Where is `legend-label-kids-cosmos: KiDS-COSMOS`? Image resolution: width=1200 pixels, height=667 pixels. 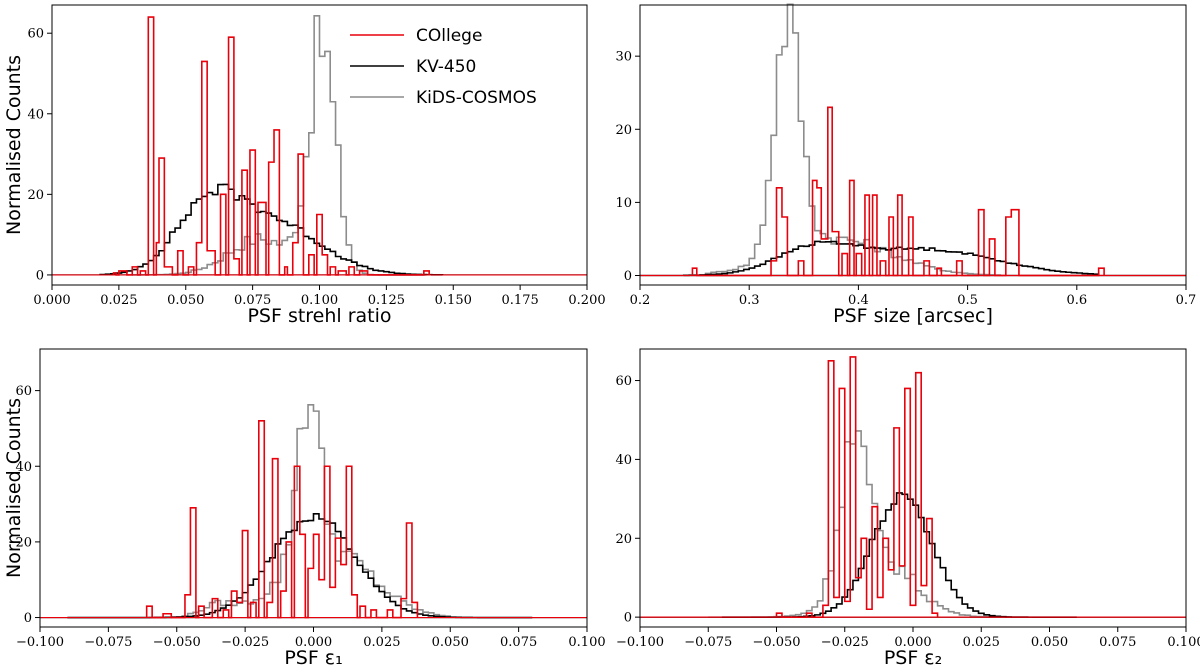
legend-label-kids-cosmos: KiDS-COSMOS is located at coordinates (476, 98).